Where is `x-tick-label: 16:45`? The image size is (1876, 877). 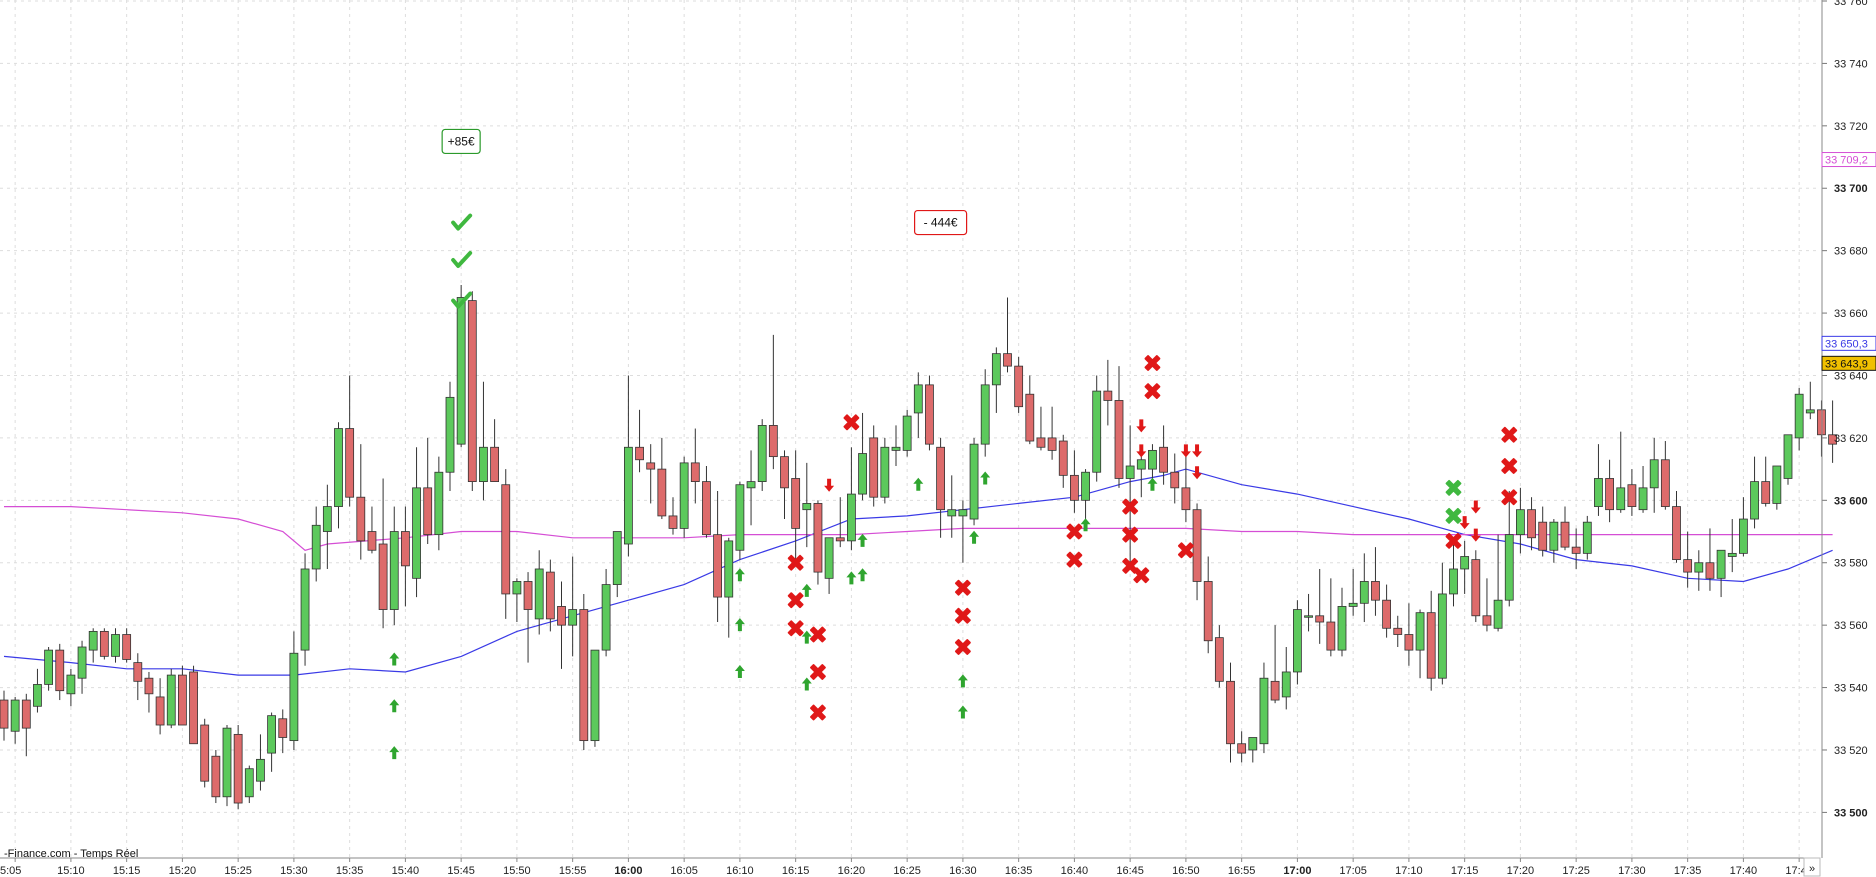 x-tick-label: 16:45 is located at coordinates (1130, 871).